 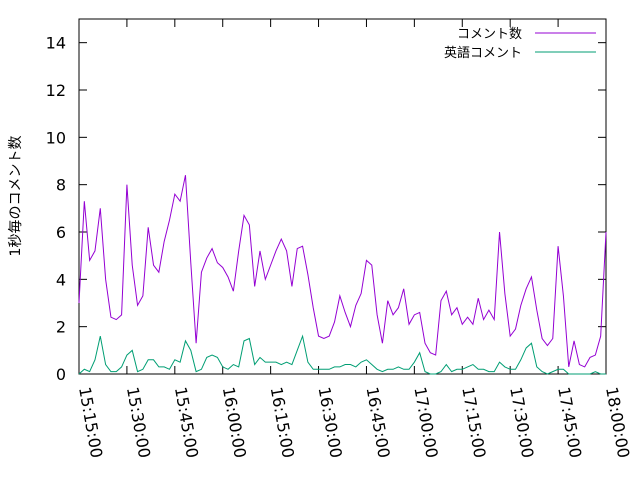 What do you see at coordinates (61, 279) in the screenshot?
I see `y-tick-label: 4` at bounding box center [61, 279].